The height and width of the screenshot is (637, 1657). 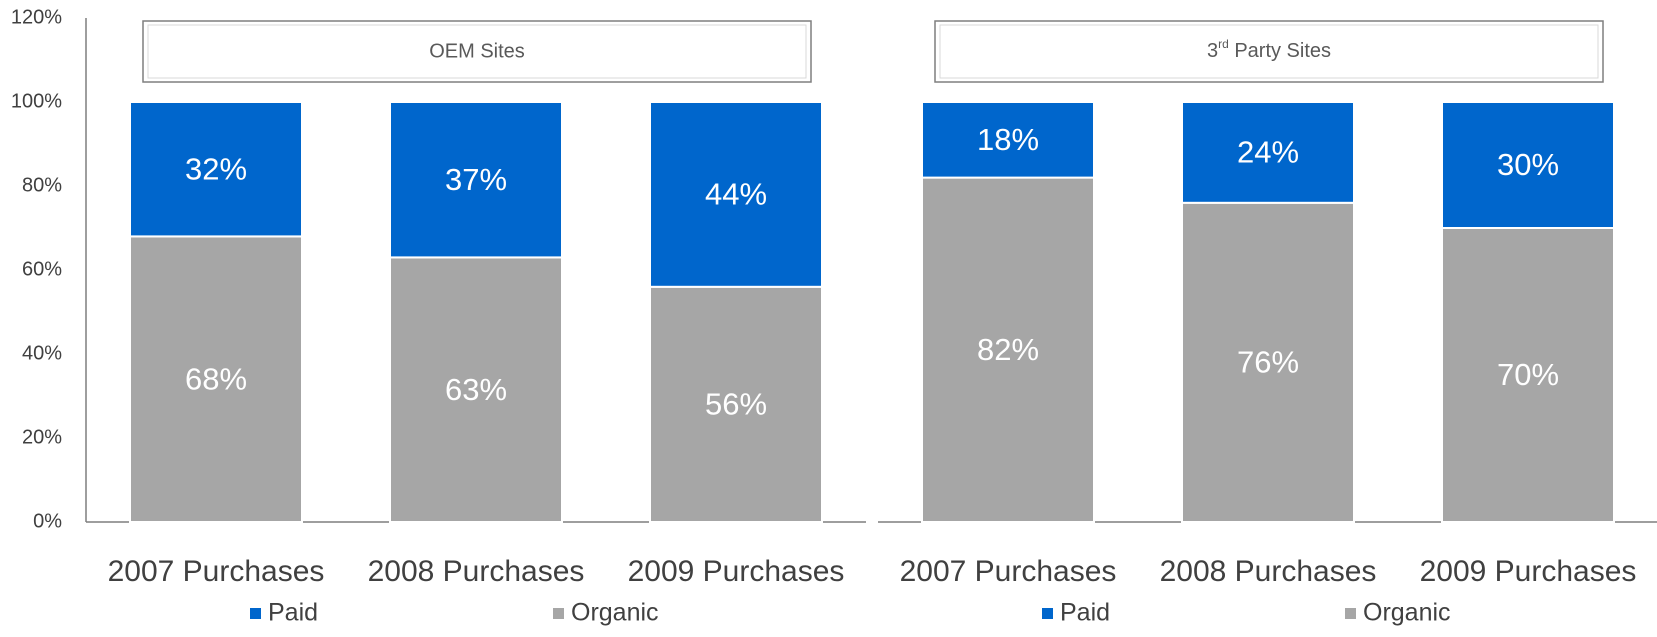 I want to click on data-label-paid: 32%, so click(x=216, y=168).